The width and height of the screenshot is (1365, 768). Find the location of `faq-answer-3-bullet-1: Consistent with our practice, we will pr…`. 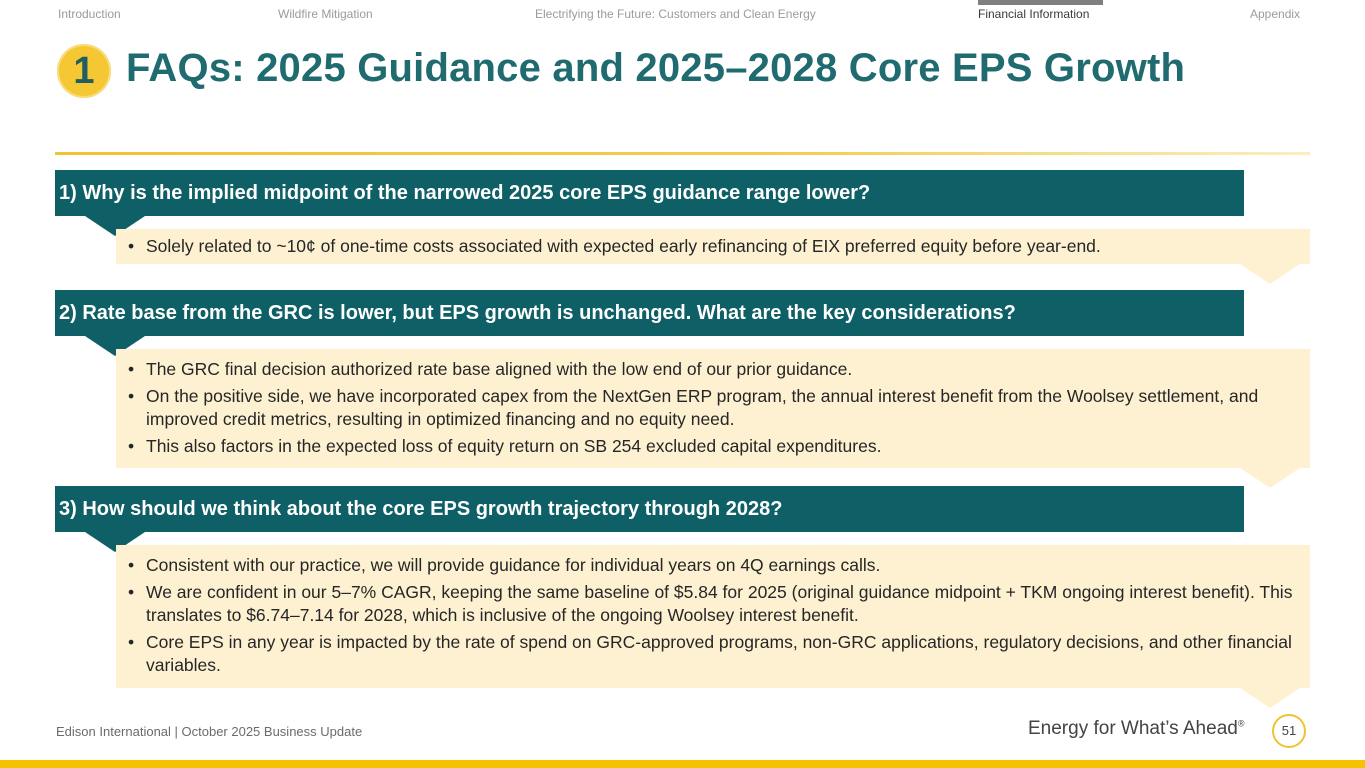

faq-answer-3-bullet-1: Consistent with our practice, we will pr… is located at coordinates (714, 565).